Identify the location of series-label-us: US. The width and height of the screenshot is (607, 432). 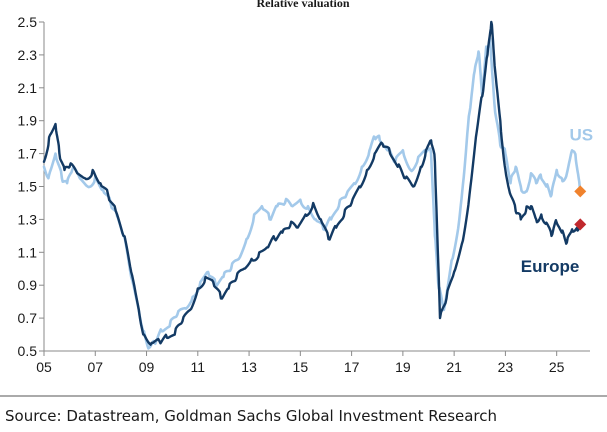
(581, 134).